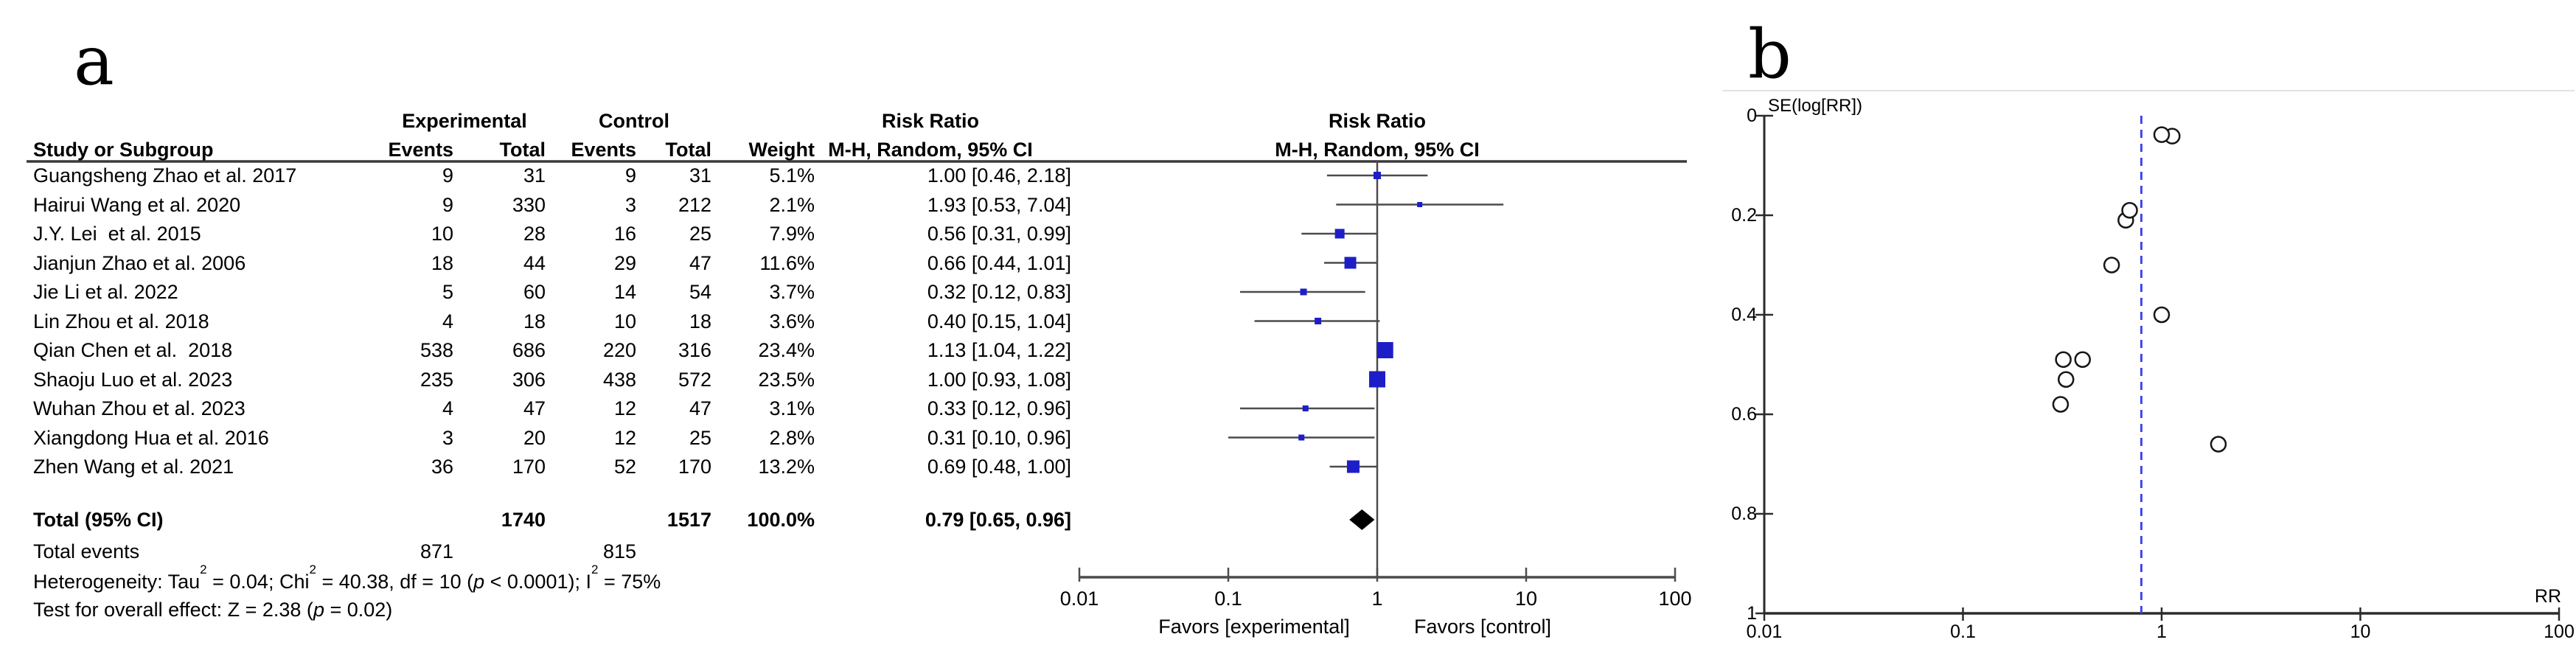  I want to click on funnel-x-tick-label: 100, so click(2559, 631).